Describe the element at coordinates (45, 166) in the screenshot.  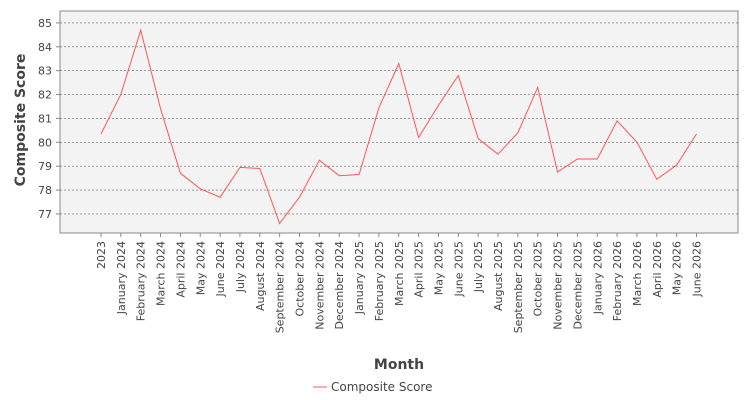
I see `y-tick-label: 79` at that location.